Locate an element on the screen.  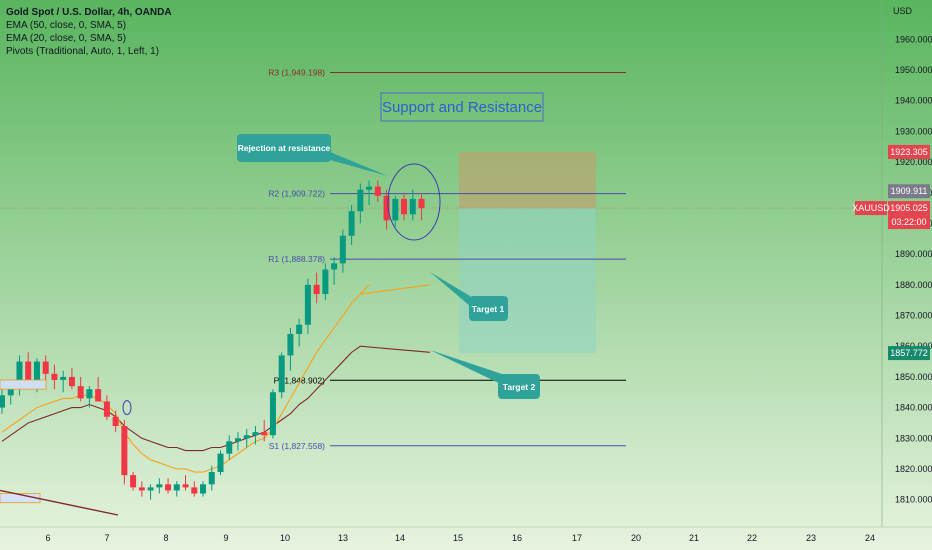
trend-line is located at coordinates (59, 502).